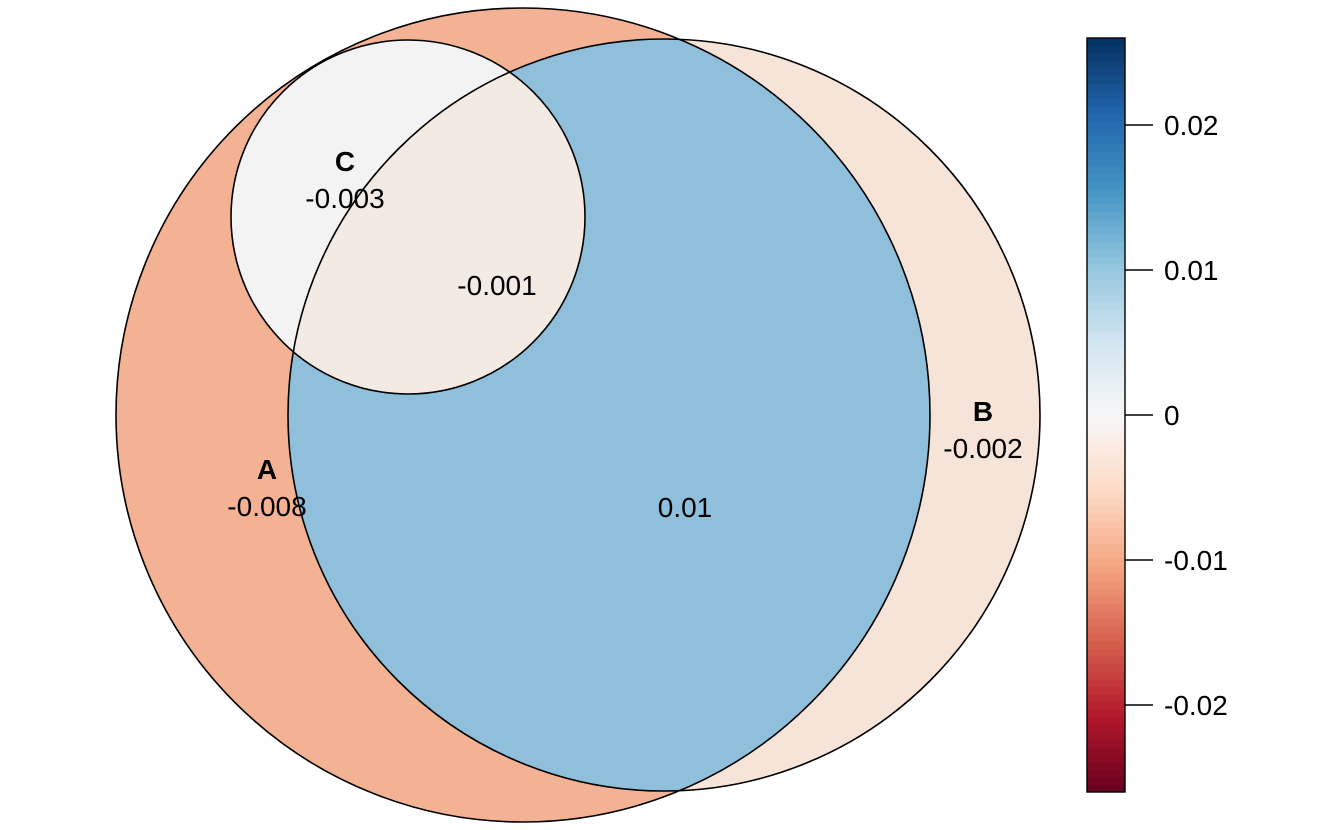 The image size is (1344, 830). What do you see at coordinates (1196, 705) in the screenshot?
I see `color-legend-tick-label: -0.02` at bounding box center [1196, 705].